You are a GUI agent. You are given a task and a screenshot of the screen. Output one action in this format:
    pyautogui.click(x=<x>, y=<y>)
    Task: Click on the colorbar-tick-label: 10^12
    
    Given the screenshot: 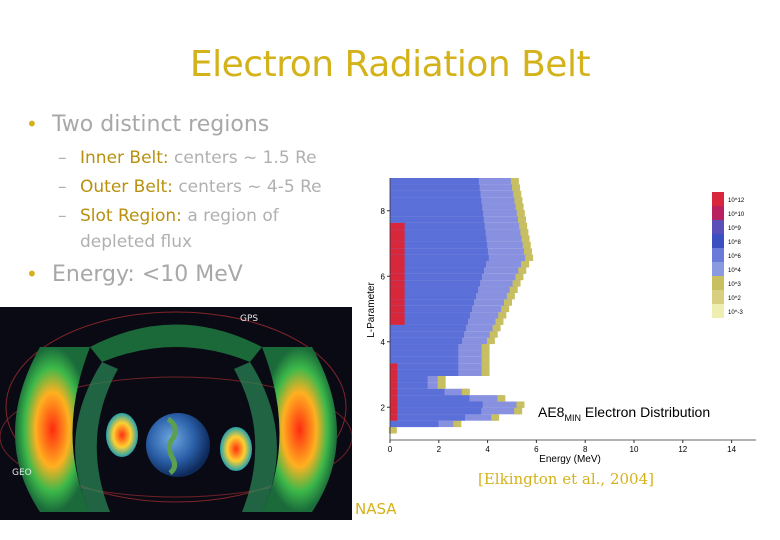 What is the action you would take?
    pyautogui.click(x=736, y=201)
    